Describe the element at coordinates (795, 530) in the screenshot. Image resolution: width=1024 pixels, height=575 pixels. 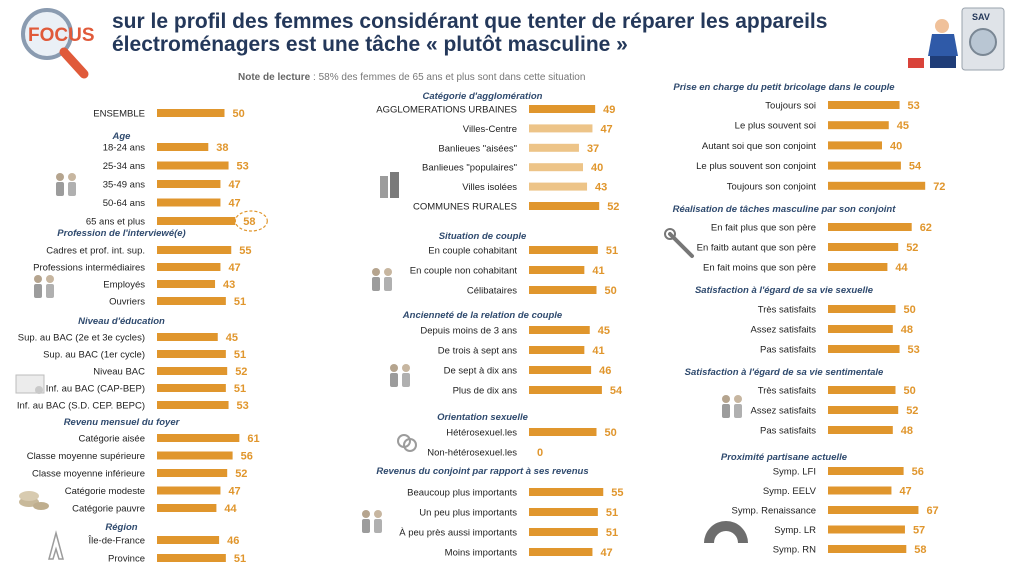
I see `category-label: Symp. LR` at that location.